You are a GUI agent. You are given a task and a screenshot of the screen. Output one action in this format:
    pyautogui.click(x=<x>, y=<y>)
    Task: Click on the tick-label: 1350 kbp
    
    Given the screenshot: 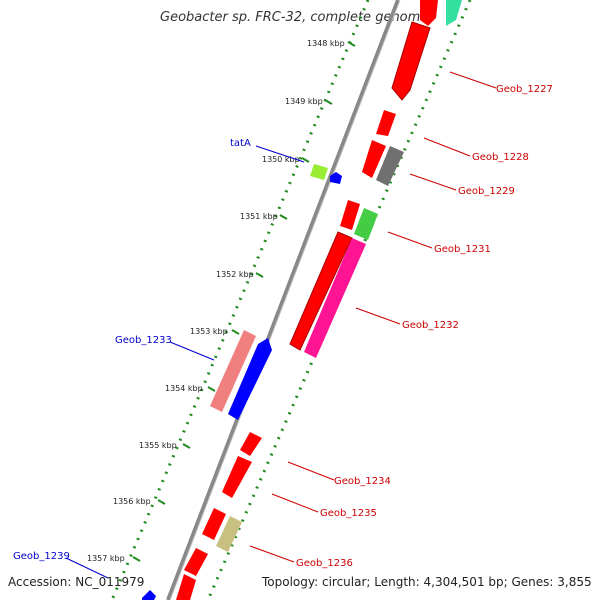 What is the action you would take?
    pyautogui.click(x=281, y=159)
    